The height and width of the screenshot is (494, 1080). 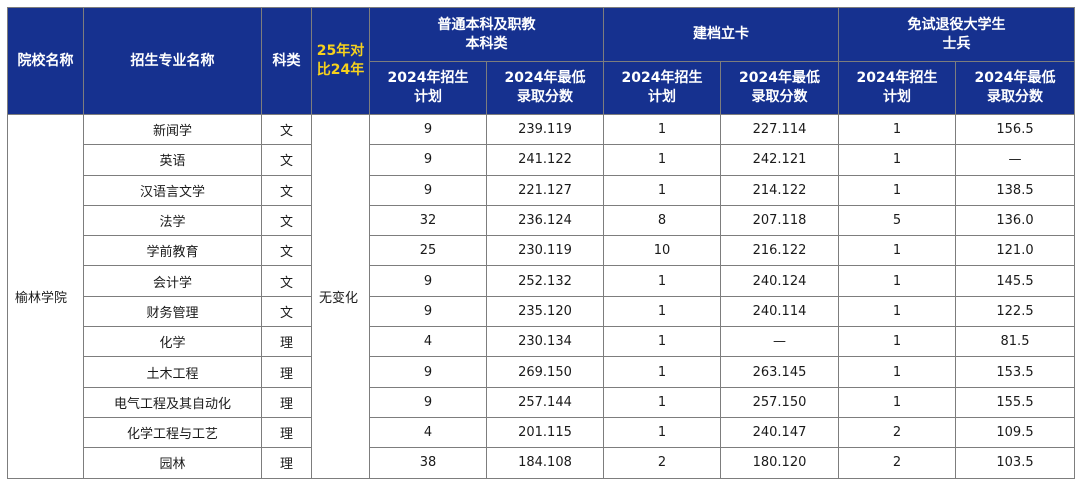 What do you see at coordinates (1015, 160) in the screenshot?
I see `score-veteran: —` at bounding box center [1015, 160].